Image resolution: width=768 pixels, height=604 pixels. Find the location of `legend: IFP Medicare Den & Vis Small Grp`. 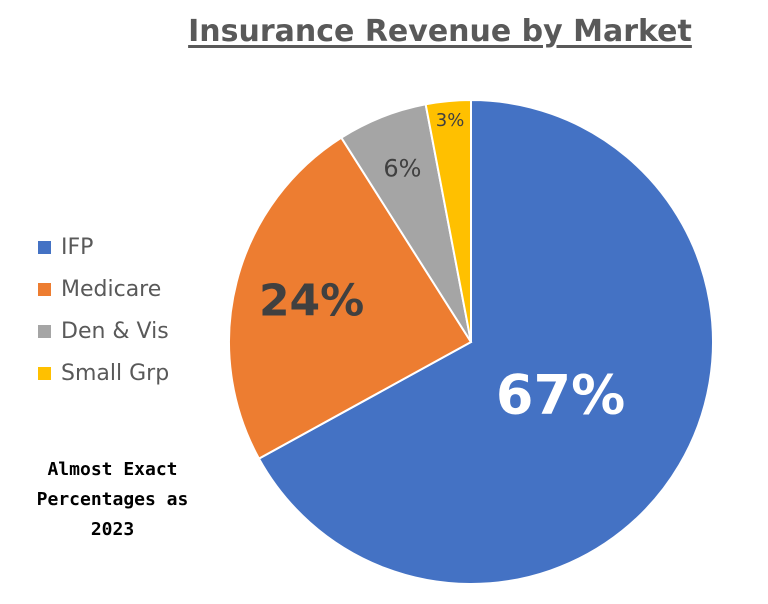

legend: IFP Medicare Den & Vis Small Grp is located at coordinates (103, 310).